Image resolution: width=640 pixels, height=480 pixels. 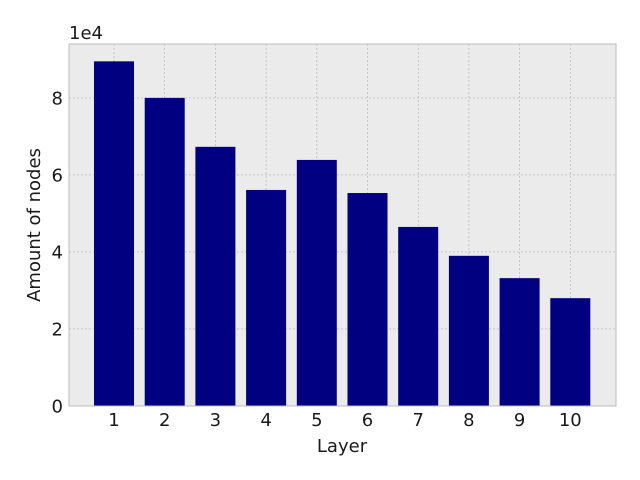 I want to click on x-tick-label: 8, so click(x=468, y=420).